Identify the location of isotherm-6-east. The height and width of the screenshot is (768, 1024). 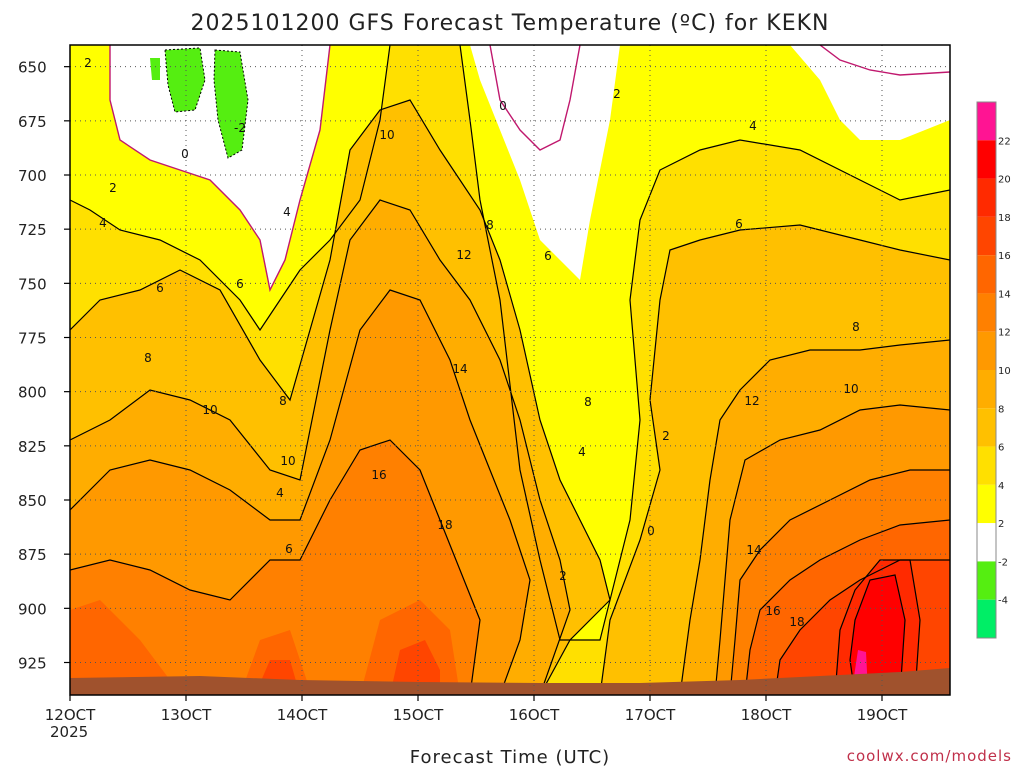
(814, 517).